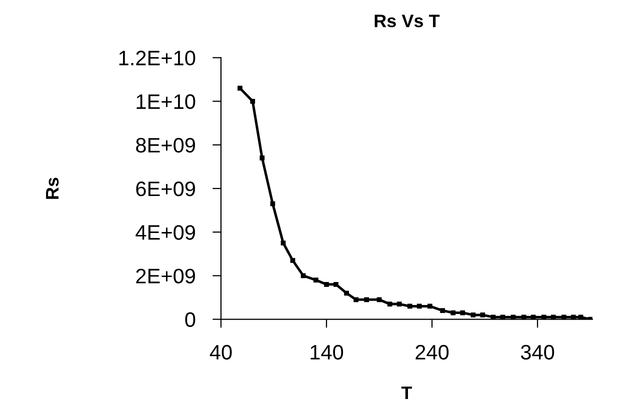  What do you see at coordinates (157, 58) in the screenshot?
I see `y-tick-label: 1.2E+10` at bounding box center [157, 58].